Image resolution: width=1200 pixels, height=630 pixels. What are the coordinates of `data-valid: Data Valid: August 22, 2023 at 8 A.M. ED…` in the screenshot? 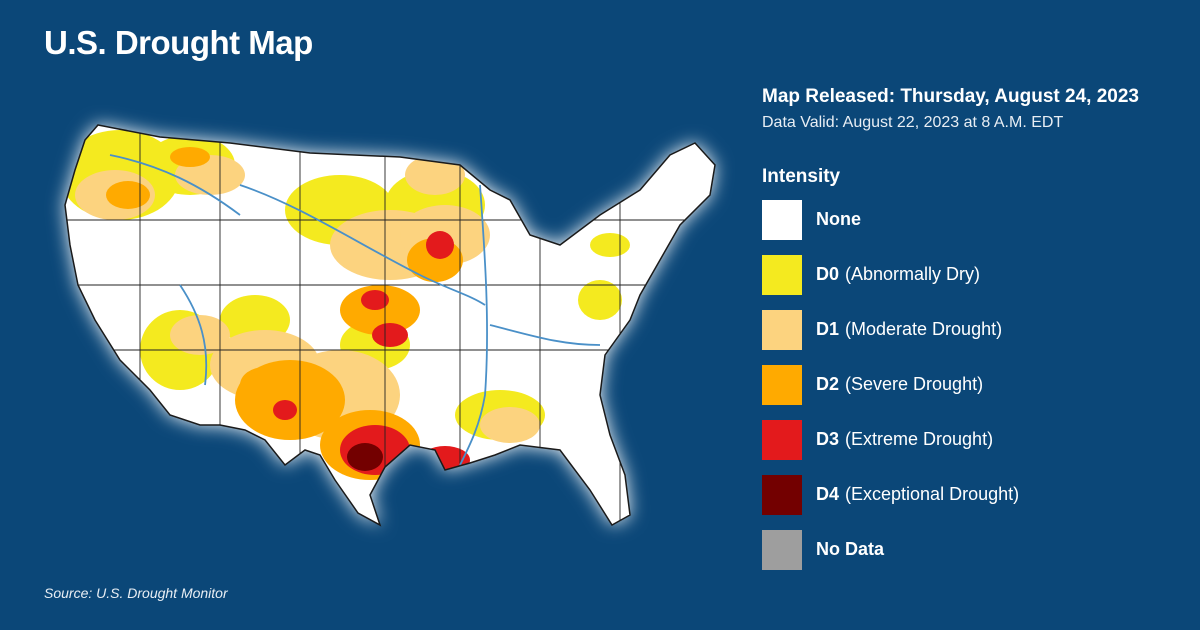 It's located at (913, 122).